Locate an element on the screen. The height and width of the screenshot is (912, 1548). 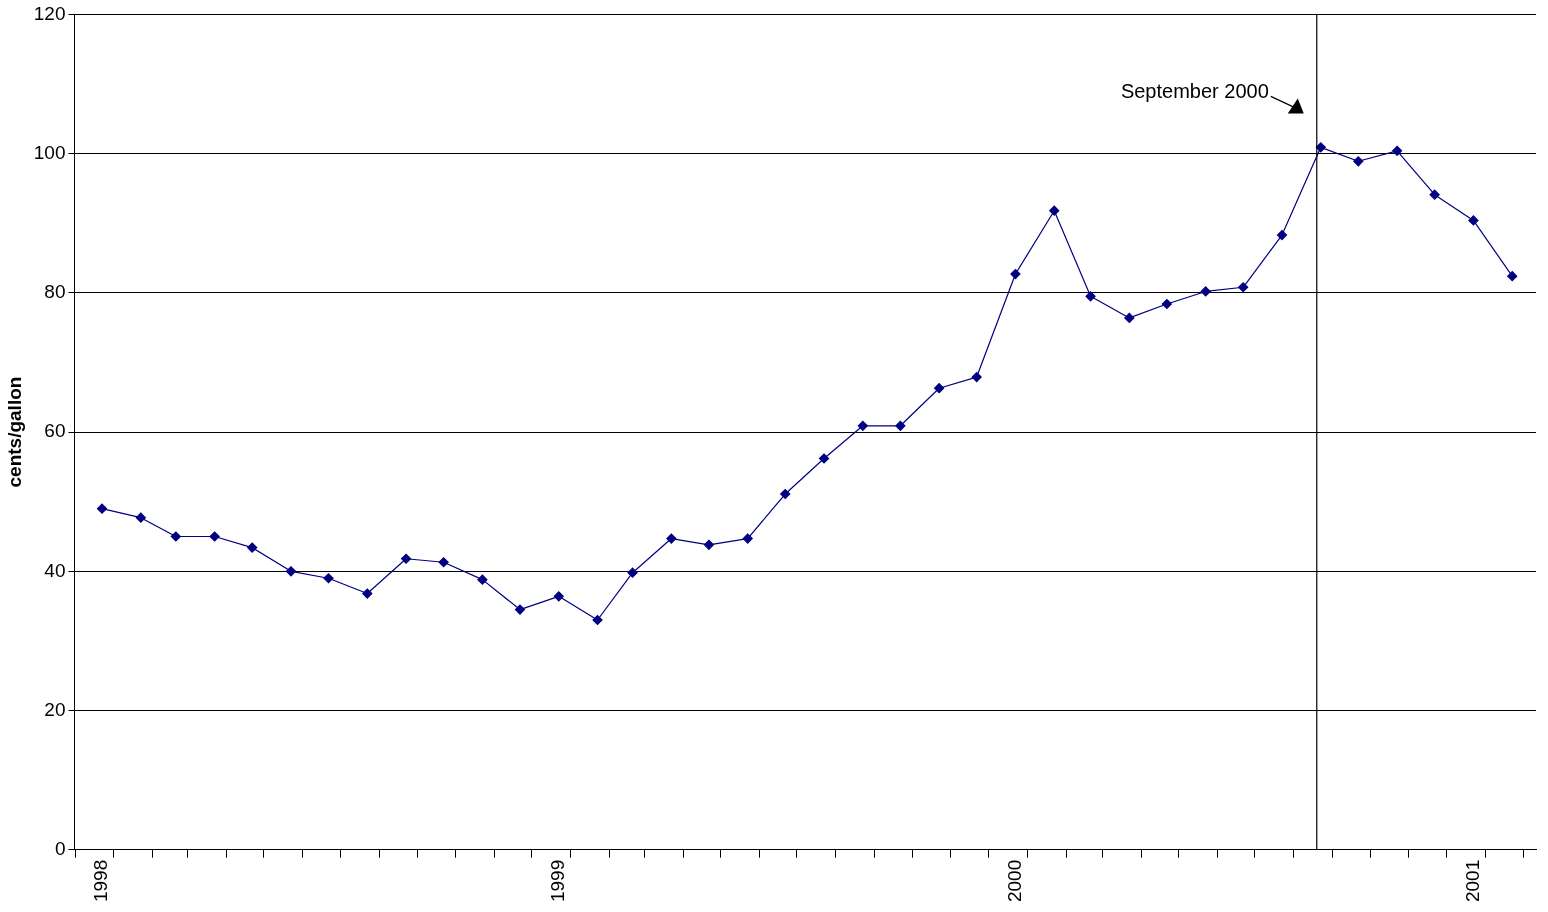
y-tick-label: 0 is located at coordinates (60, 848).